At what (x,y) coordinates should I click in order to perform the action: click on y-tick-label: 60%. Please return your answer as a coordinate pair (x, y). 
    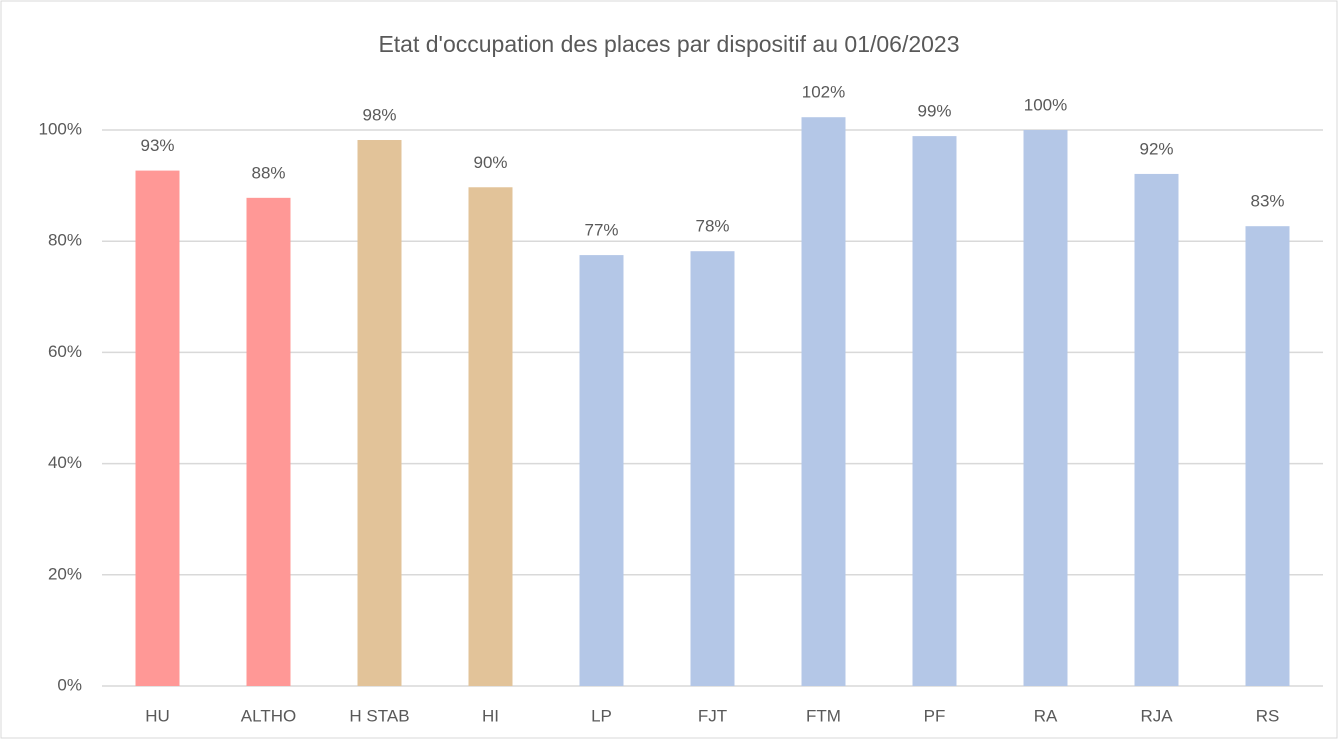
    Looking at the image, I should click on (65, 351).